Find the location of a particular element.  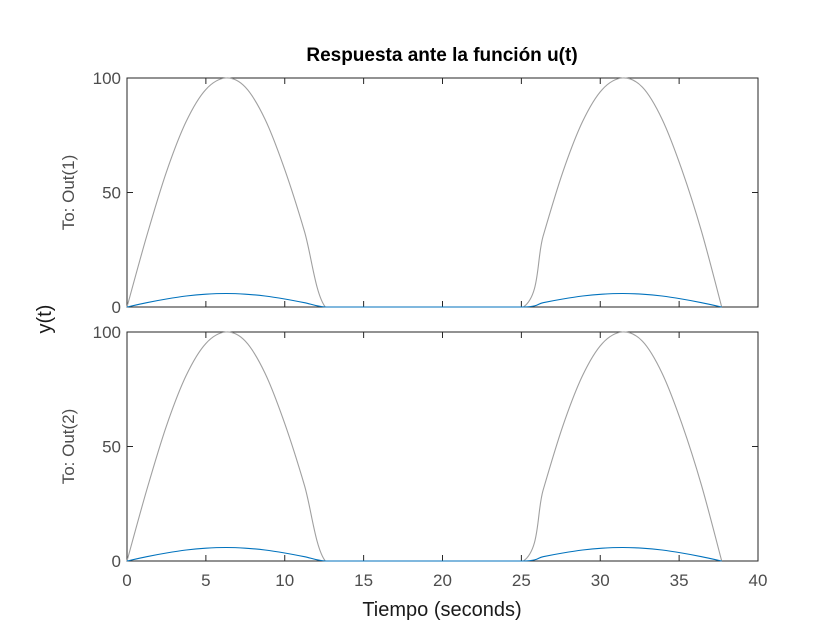

shared-y-axis-label: y(t) is located at coordinates (45, 319).